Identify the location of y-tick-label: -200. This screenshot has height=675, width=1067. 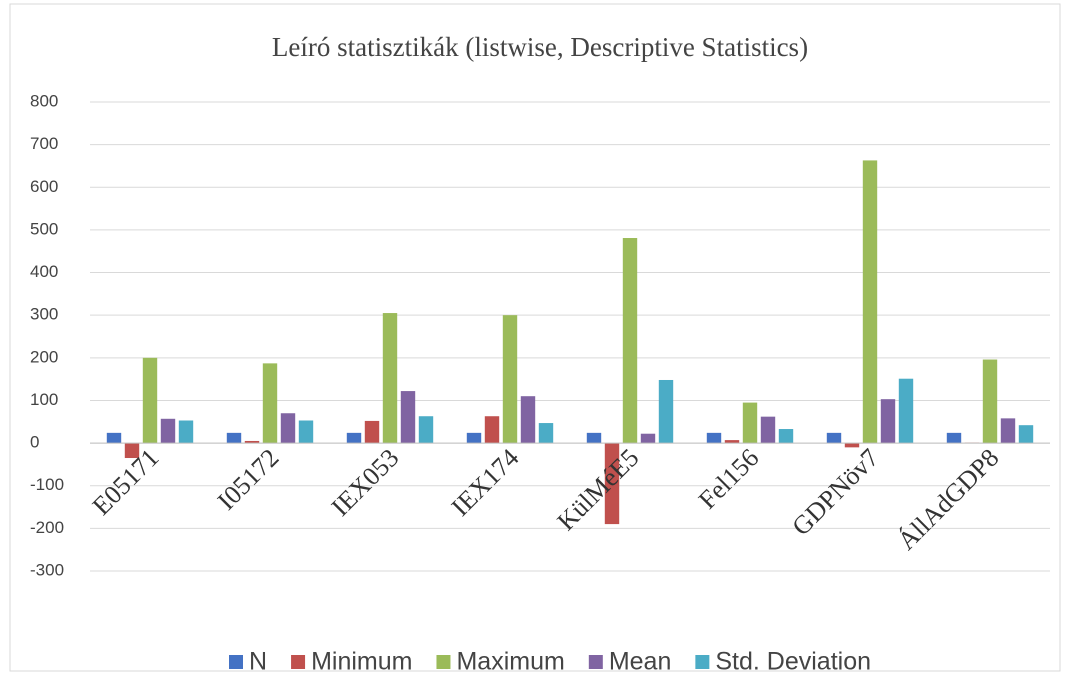
(47, 527).